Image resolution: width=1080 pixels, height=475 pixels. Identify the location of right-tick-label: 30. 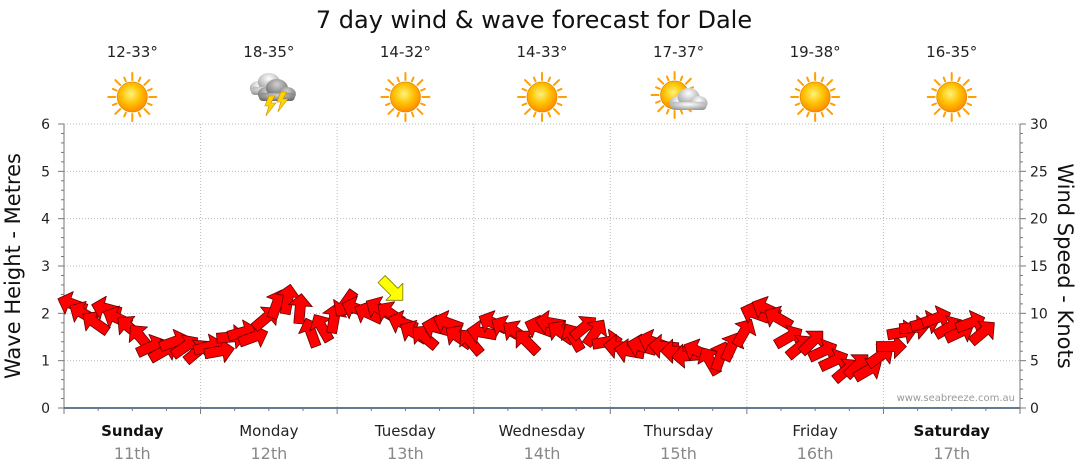
(1039, 125).